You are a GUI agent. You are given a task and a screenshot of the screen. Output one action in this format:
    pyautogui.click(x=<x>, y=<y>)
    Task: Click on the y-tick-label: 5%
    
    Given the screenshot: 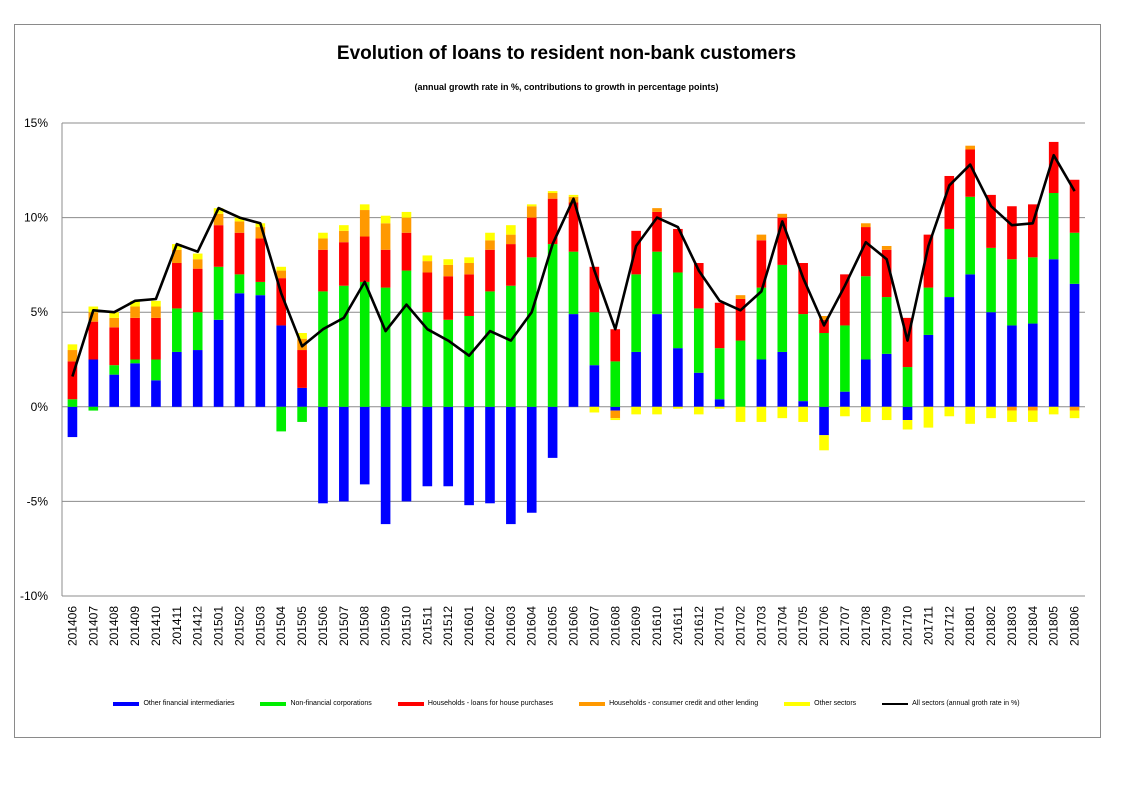 What is the action you would take?
    pyautogui.click(x=40, y=312)
    